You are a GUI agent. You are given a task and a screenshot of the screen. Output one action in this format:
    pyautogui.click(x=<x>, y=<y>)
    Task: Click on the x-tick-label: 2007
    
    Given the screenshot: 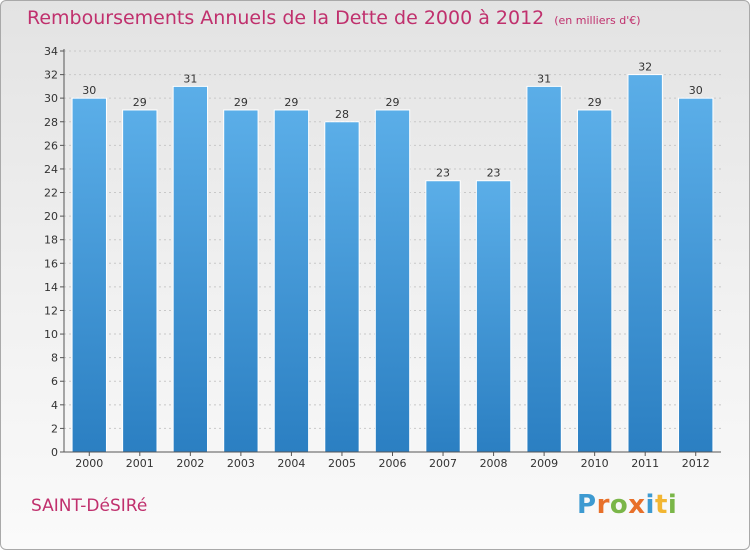 What is the action you would take?
    pyautogui.click(x=443, y=463)
    